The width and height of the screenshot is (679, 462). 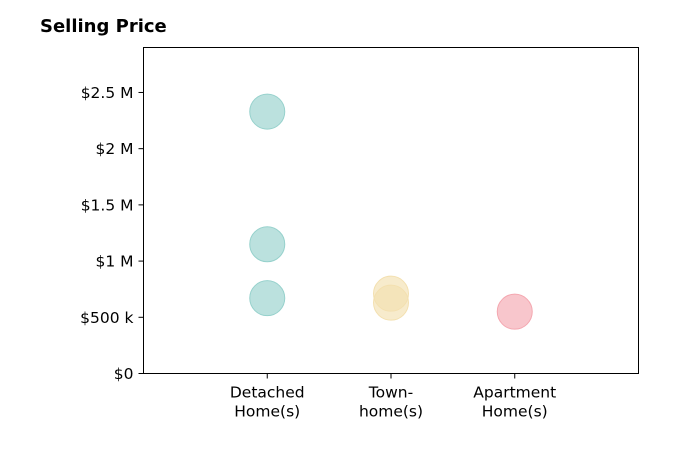 I want to click on x-tick-label: Apartment Home(s), so click(x=514, y=402).